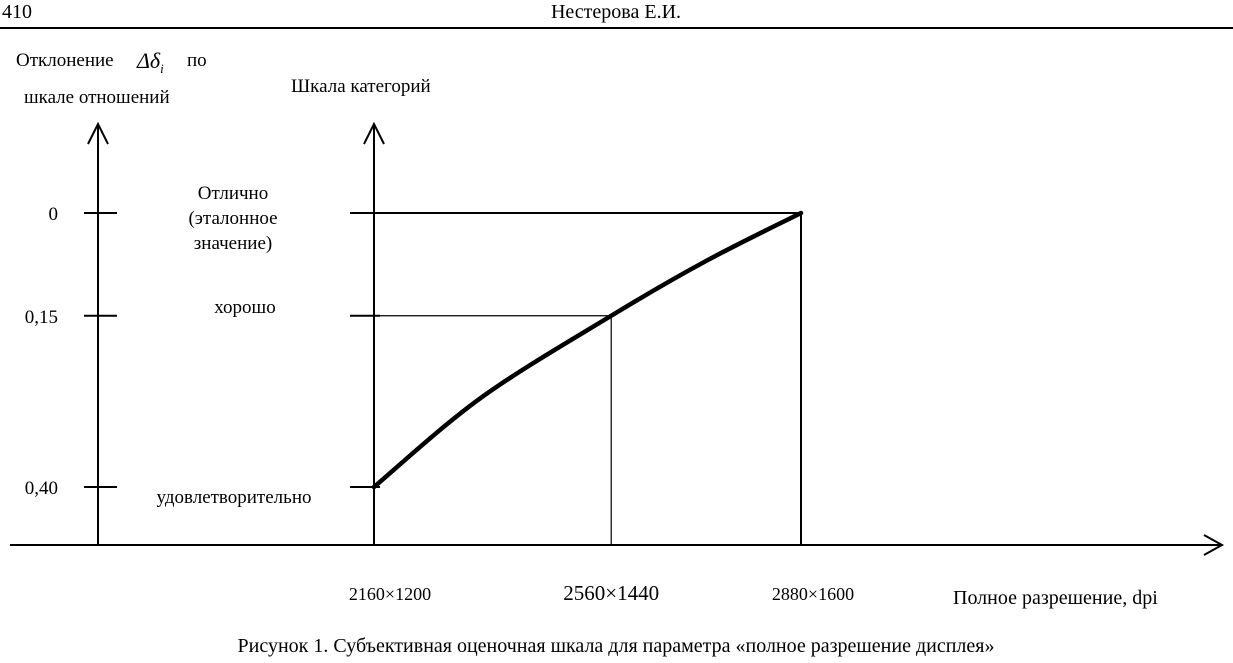  Describe the element at coordinates (1055, 598) in the screenshot. I see `x-axis-label: Полное разрешение, dpi` at that location.